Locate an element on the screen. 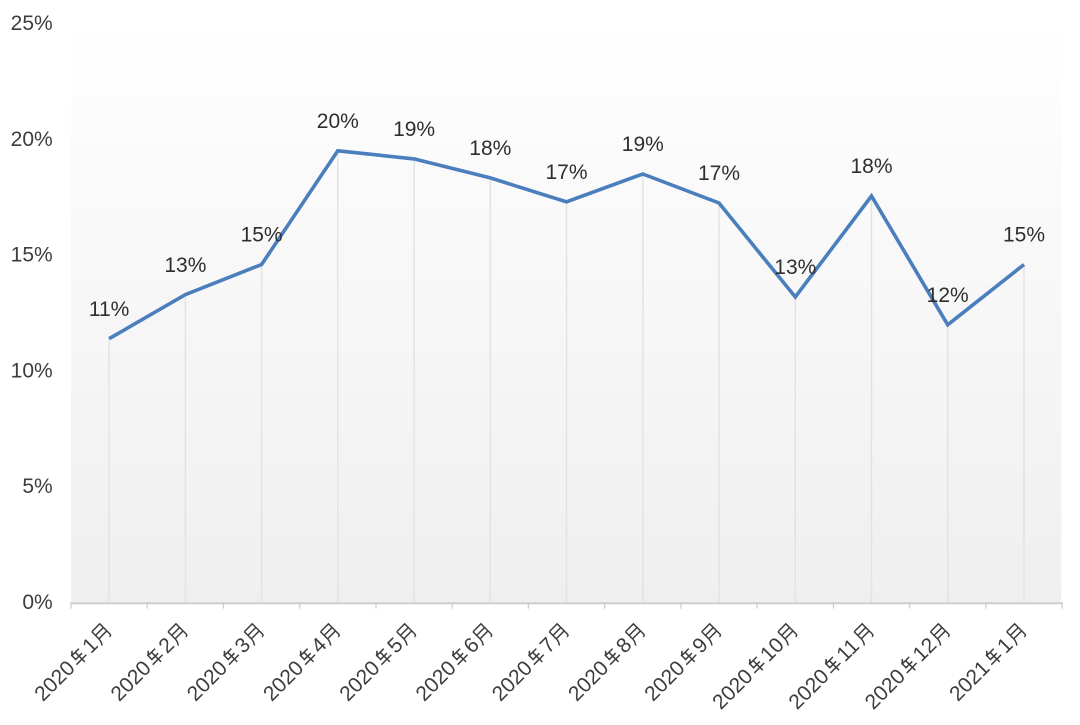 The width and height of the screenshot is (1080, 725). svg-text: 10% is located at coordinates (32, 370).